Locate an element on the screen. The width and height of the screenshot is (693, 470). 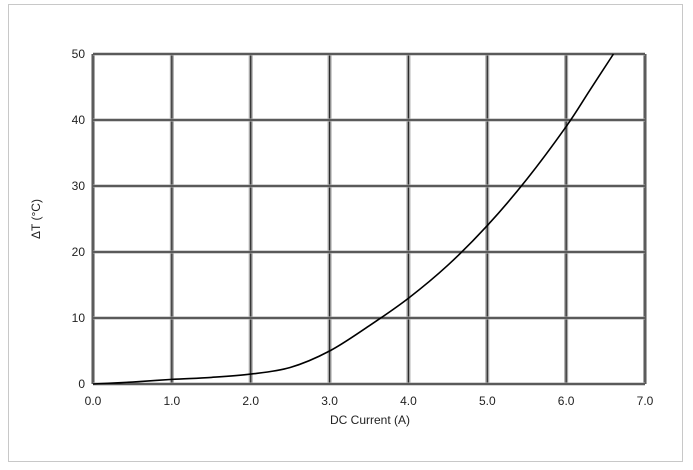
x-tick-label: 7.0 is located at coordinates (645, 401).